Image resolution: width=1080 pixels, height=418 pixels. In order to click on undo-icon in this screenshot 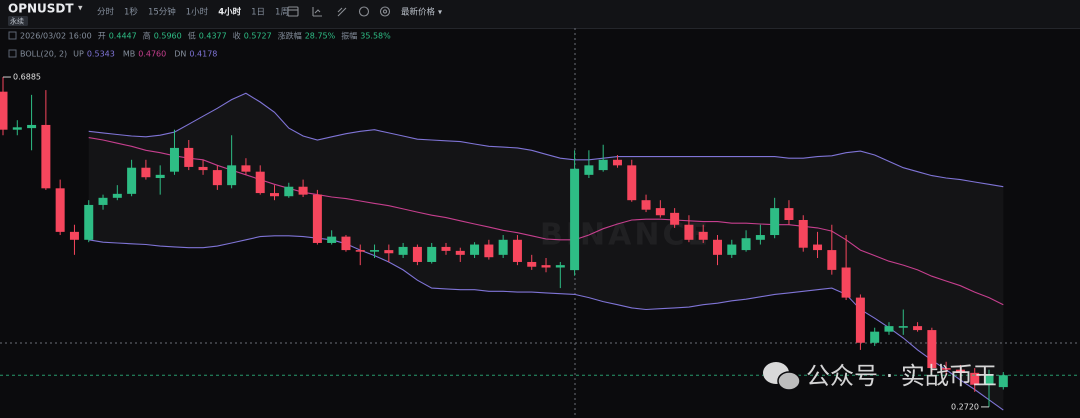, I will do `click(364, 11)`.